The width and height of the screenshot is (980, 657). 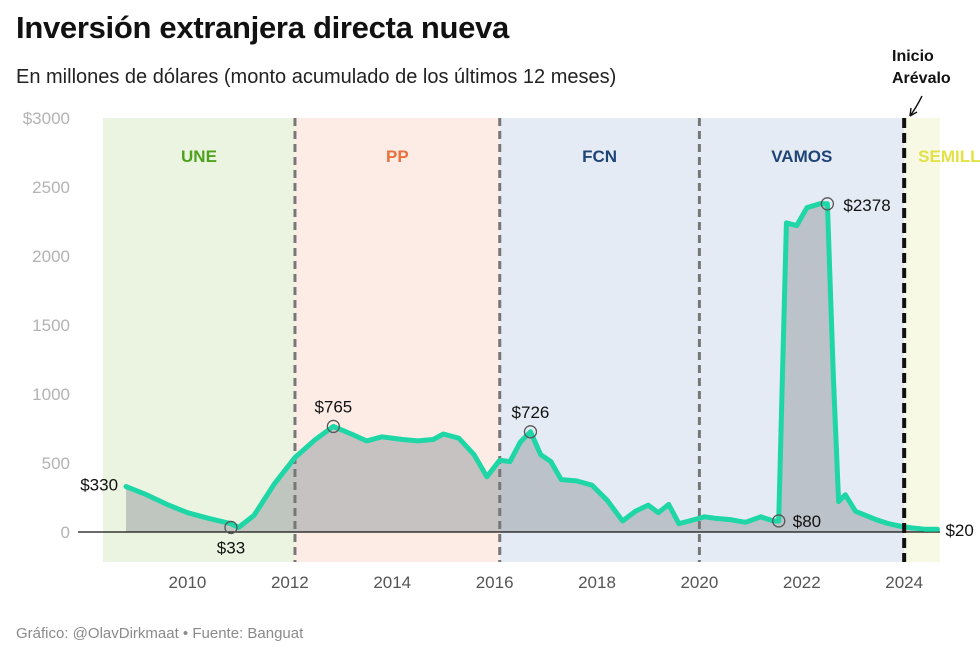 What do you see at coordinates (599, 156) in the screenshot?
I see `period-label-fcn: FCN` at bounding box center [599, 156].